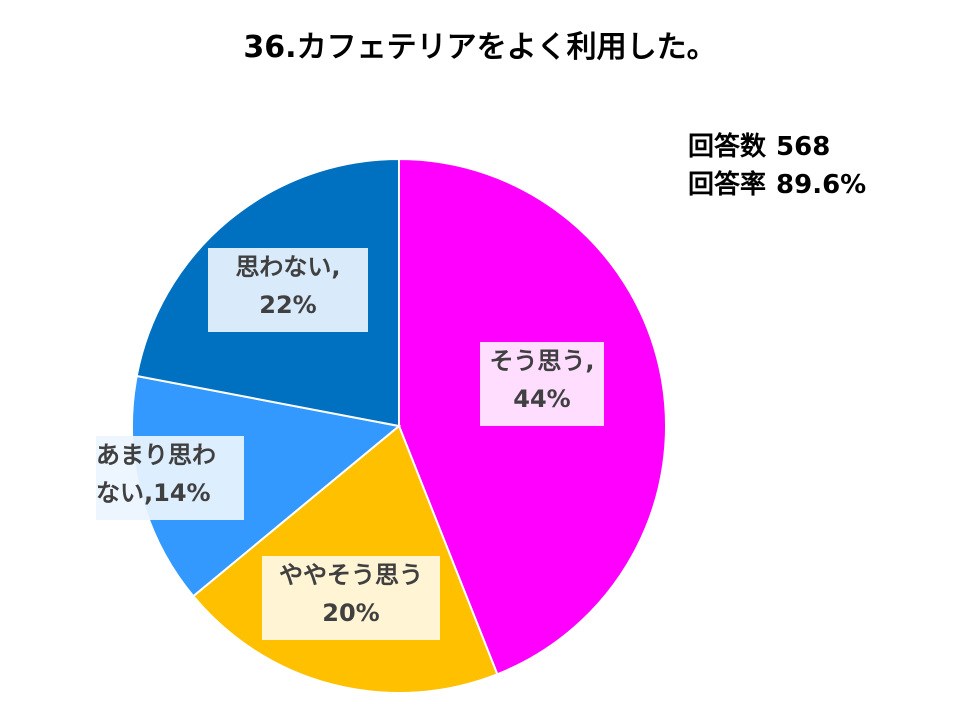 The height and width of the screenshot is (720, 960). Describe the element at coordinates (727, 185) in the screenshot. I see `rate-label: 回答率` at that location.